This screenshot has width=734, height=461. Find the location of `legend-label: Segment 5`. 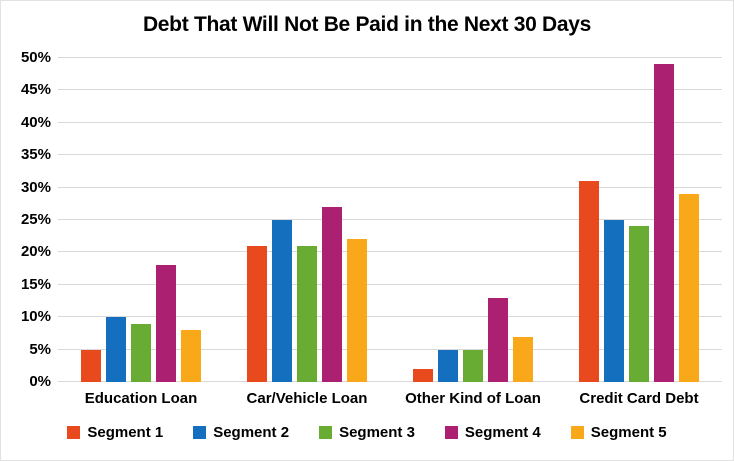

legend-label: Segment 5 is located at coordinates (628, 432).